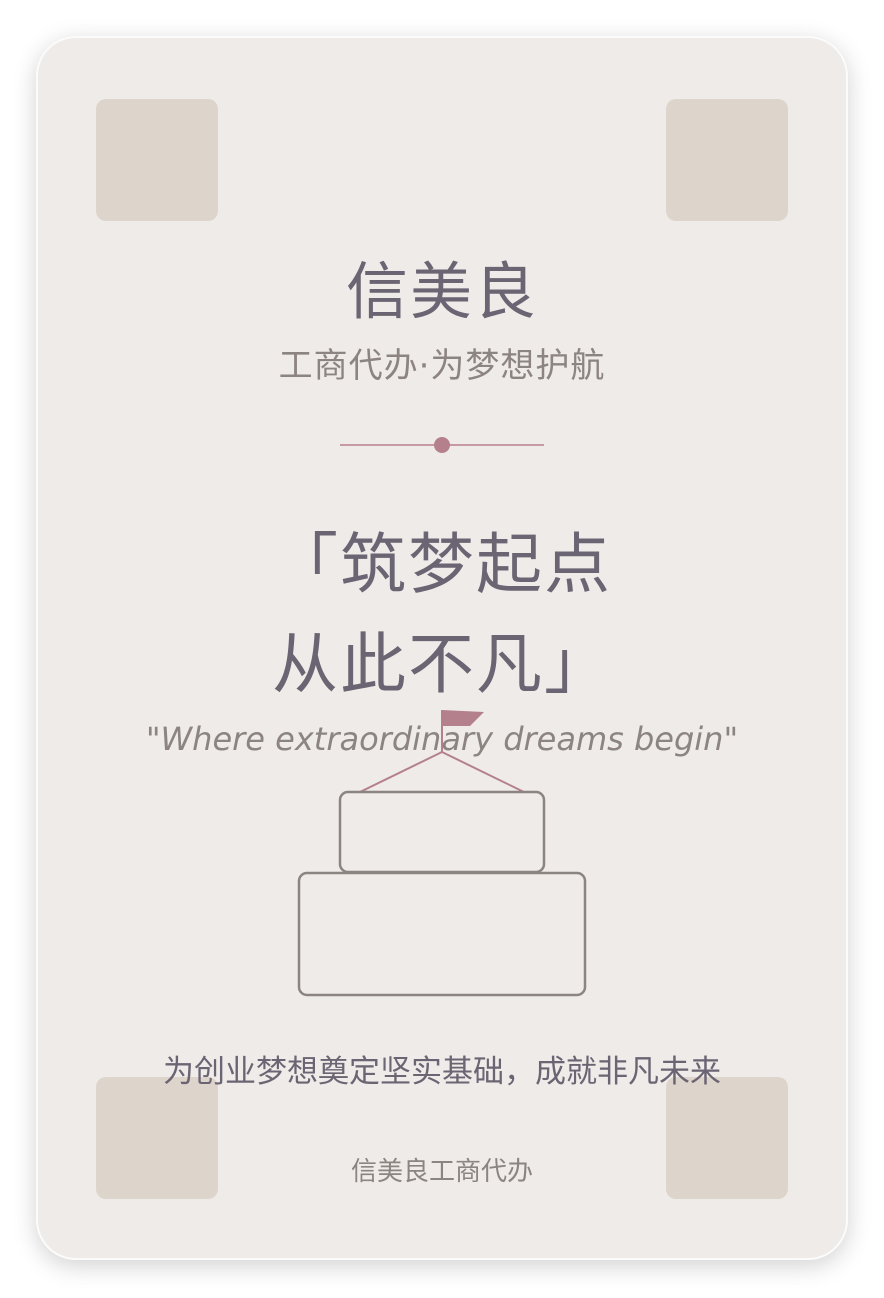 This screenshot has height=1298, width=884. Describe the element at coordinates (442, 366) in the screenshot. I see `brand-tagline: 工商代办·为梦想护航` at that location.